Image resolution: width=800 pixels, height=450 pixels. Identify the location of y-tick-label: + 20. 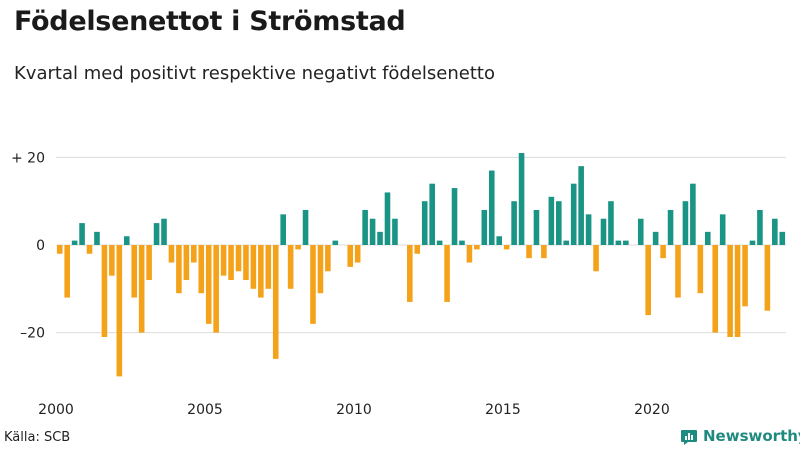
(28, 158).